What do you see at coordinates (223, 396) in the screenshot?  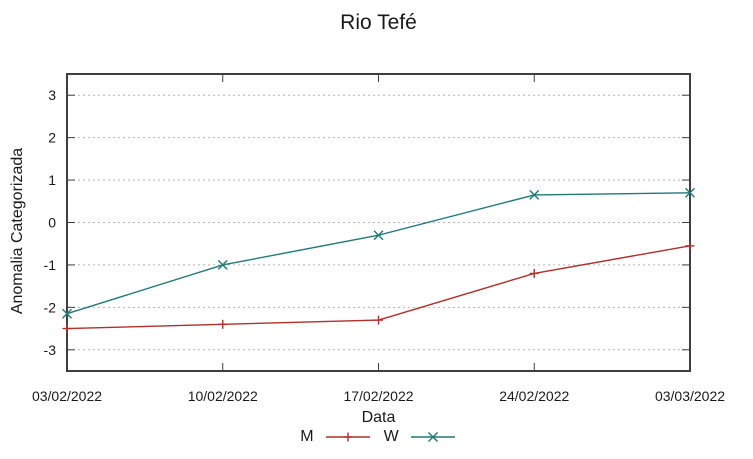 I see `x-tick-label: 10/02/2022` at bounding box center [223, 396].